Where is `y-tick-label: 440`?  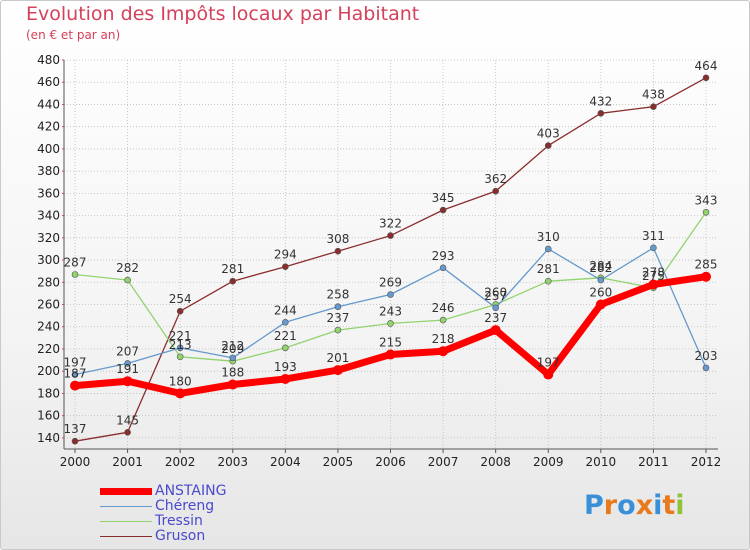 y-tick-label: 440 is located at coordinates (48, 104).